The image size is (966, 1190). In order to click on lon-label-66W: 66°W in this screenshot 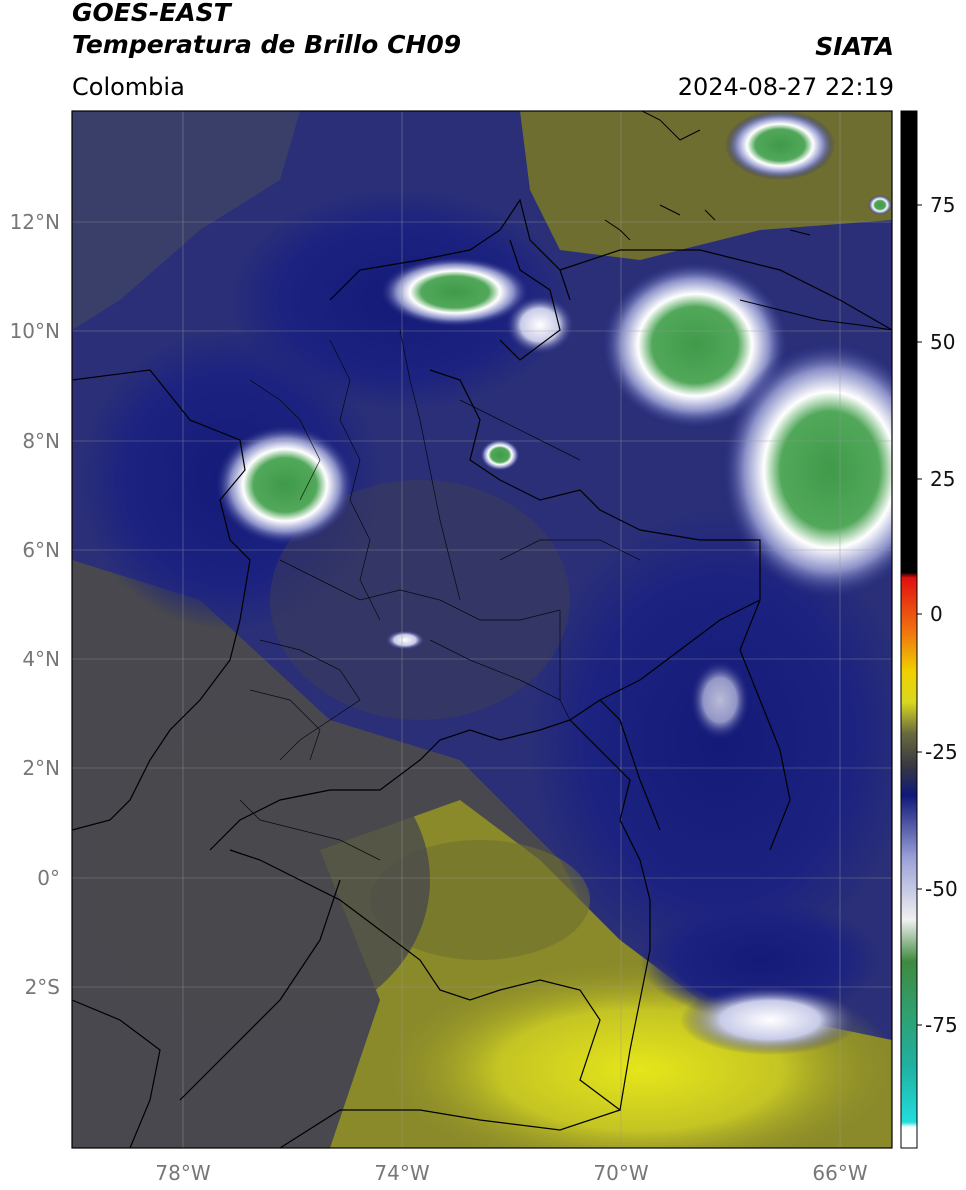, I will do `click(839, 1173)`.